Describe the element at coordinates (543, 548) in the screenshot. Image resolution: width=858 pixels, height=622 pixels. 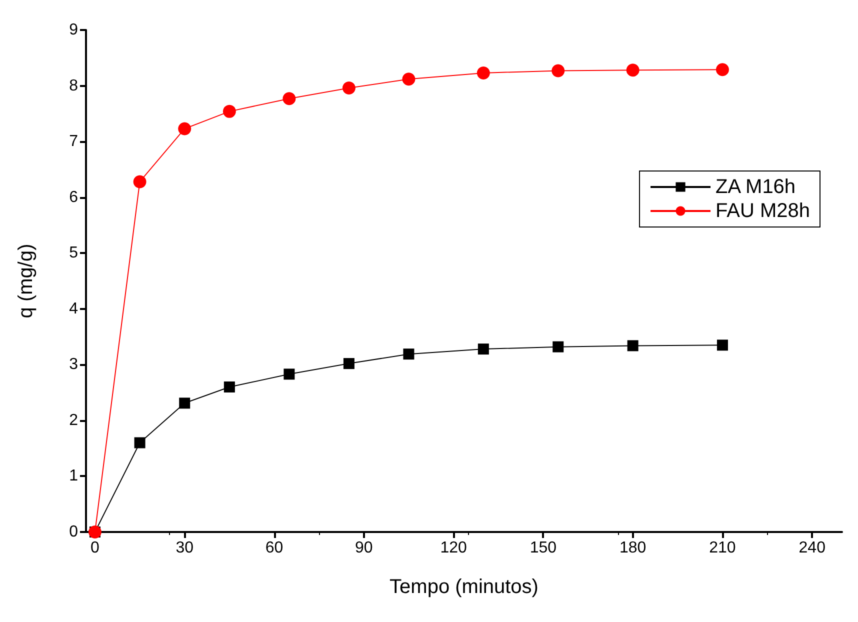
I see `x-tick-label: 150` at that location.